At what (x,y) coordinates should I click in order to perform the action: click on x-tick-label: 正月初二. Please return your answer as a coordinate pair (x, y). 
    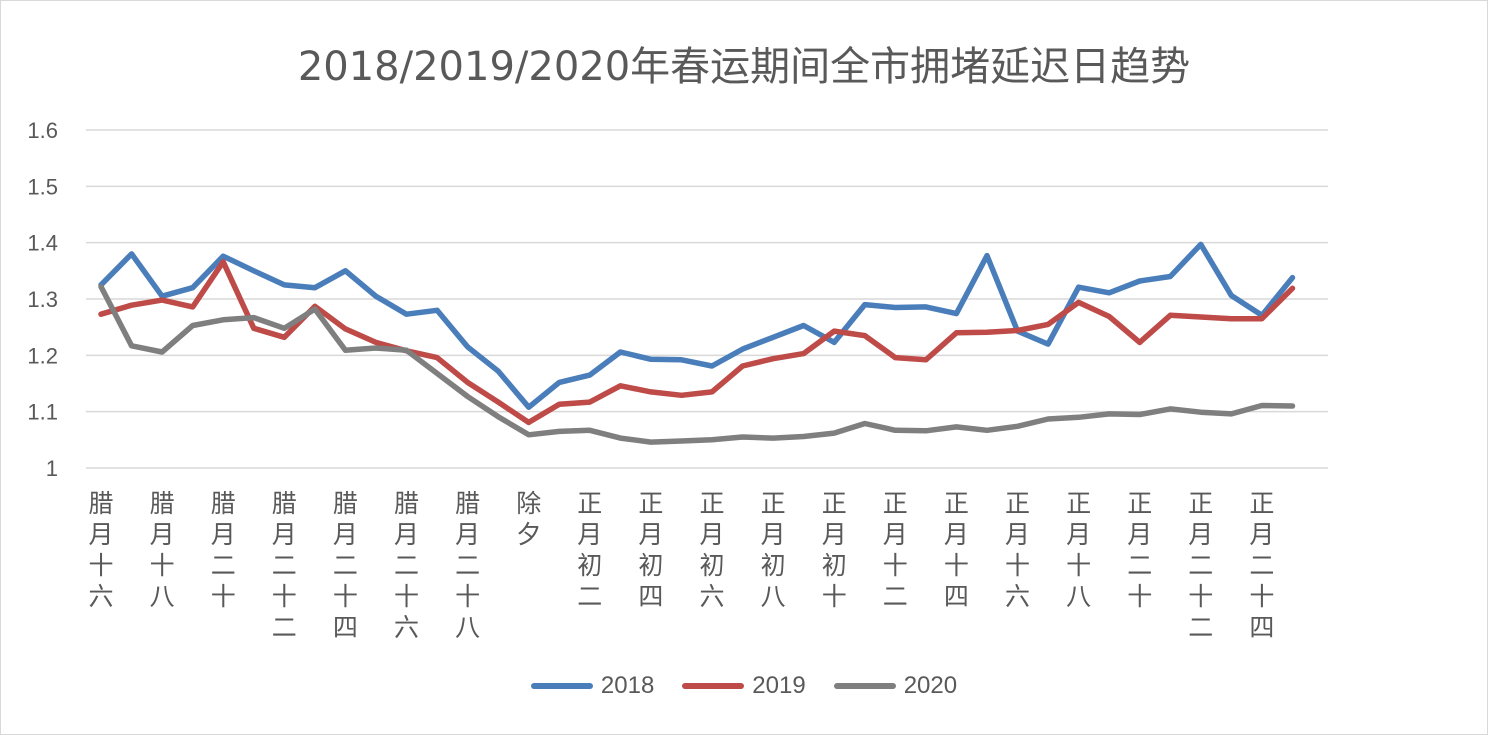
    Looking at the image, I should click on (589, 550).